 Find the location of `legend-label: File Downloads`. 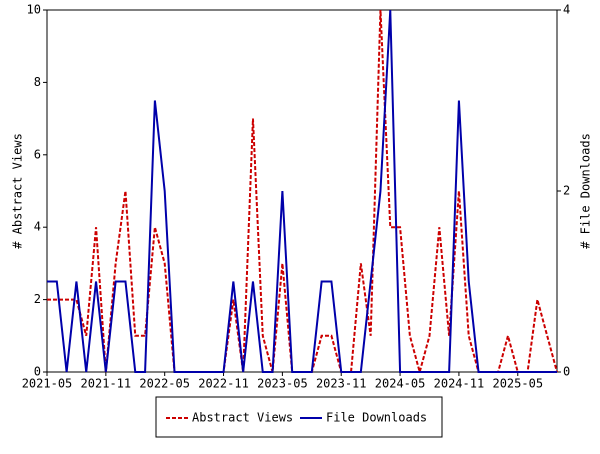

legend-label: File Downloads is located at coordinates (376, 418).